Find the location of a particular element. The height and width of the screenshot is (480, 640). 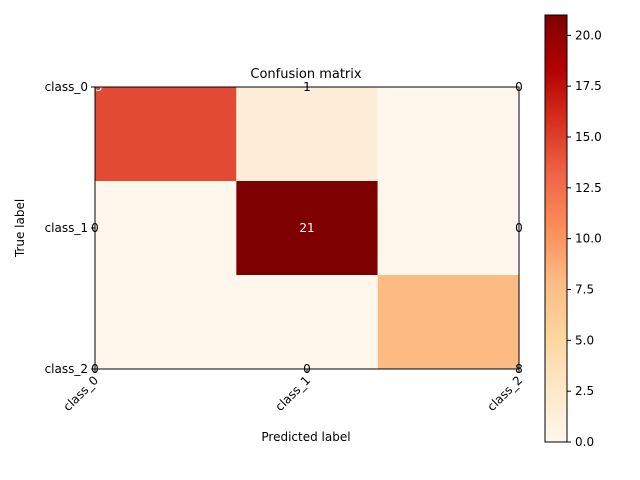

cell-value-label: 21 is located at coordinates (306, 228).